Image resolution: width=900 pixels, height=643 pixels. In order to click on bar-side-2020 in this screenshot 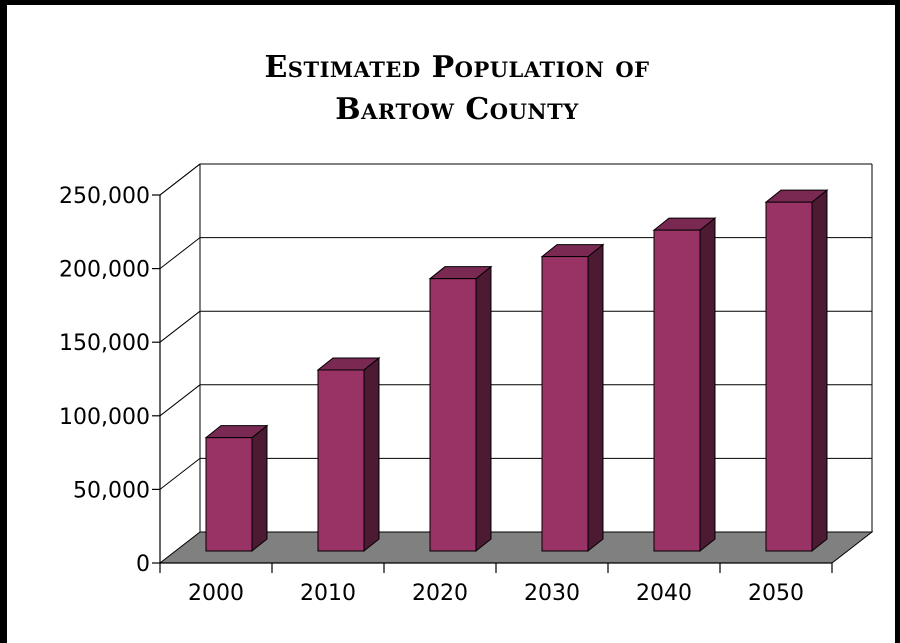, I will do `click(483, 409)`.